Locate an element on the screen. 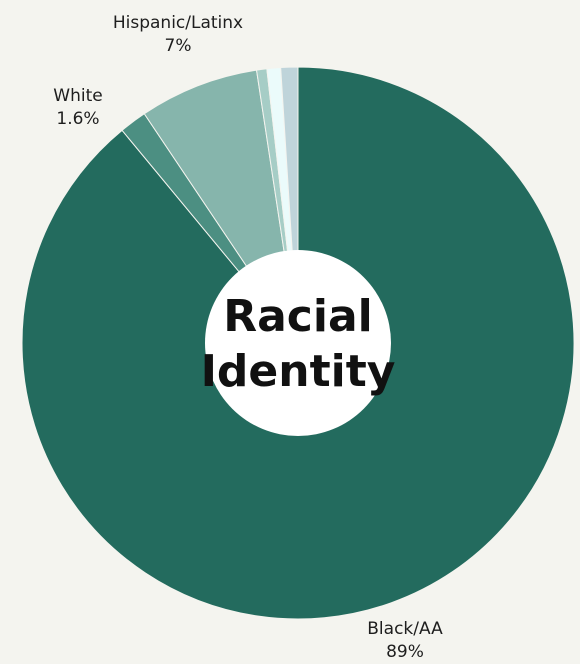 Image resolution: width=580 pixels, height=664 pixels. slice-label-black-aa: Black/AA is located at coordinates (405, 629).